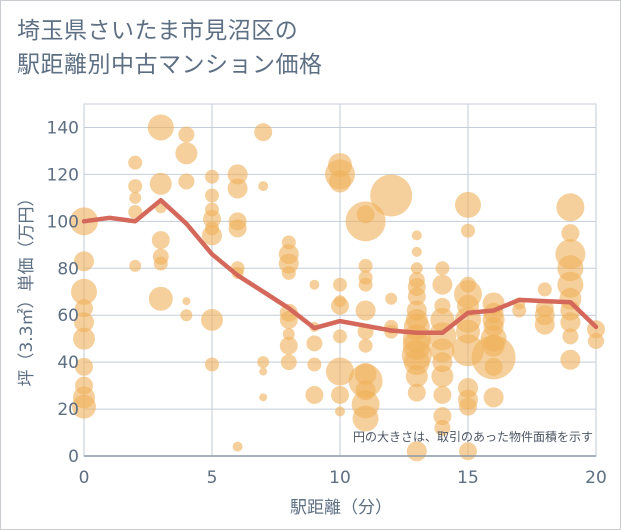  Describe the element at coordinates (158, 31) in the screenshot. I see `chart-title-line1: 埼玉県さいたま市見沼区の` at that location.